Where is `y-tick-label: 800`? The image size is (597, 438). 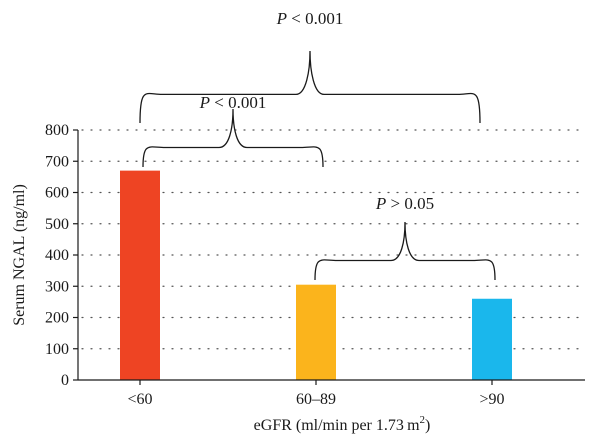
y-tick-label: 800 is located at coordinates (57, 130).